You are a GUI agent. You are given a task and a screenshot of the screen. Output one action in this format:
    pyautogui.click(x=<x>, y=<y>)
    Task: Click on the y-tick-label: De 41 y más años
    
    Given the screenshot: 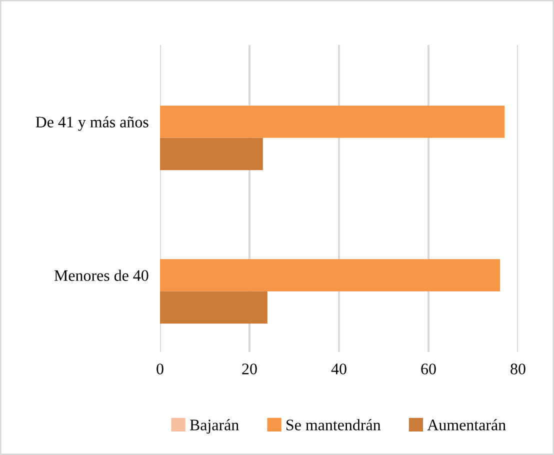 What is the action you would take?
    pyautogui.click(x=92, y=123)
    